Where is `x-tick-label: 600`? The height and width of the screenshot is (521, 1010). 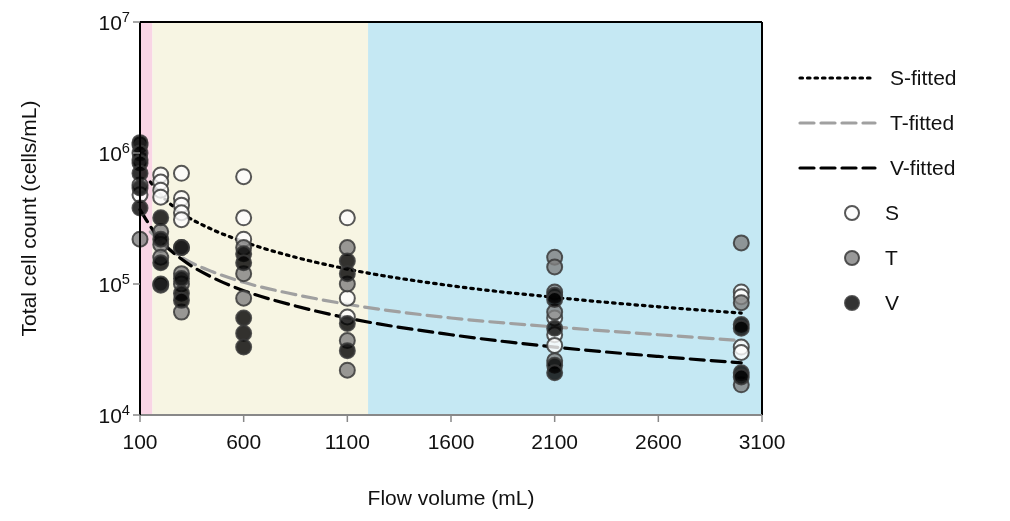
x-tick-label: 600 is located at coordinates (244, 441).